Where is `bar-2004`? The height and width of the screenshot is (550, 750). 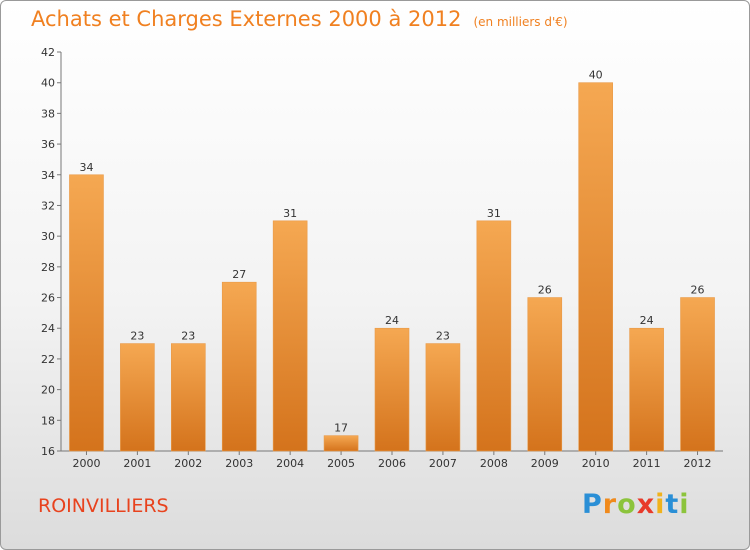
bar-2004 is located at coordinates (290, 336).